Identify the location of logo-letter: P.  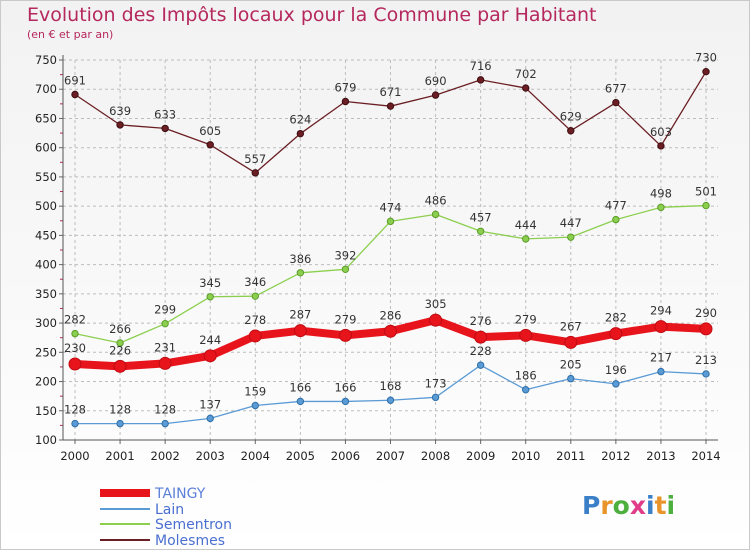
(591, 505).